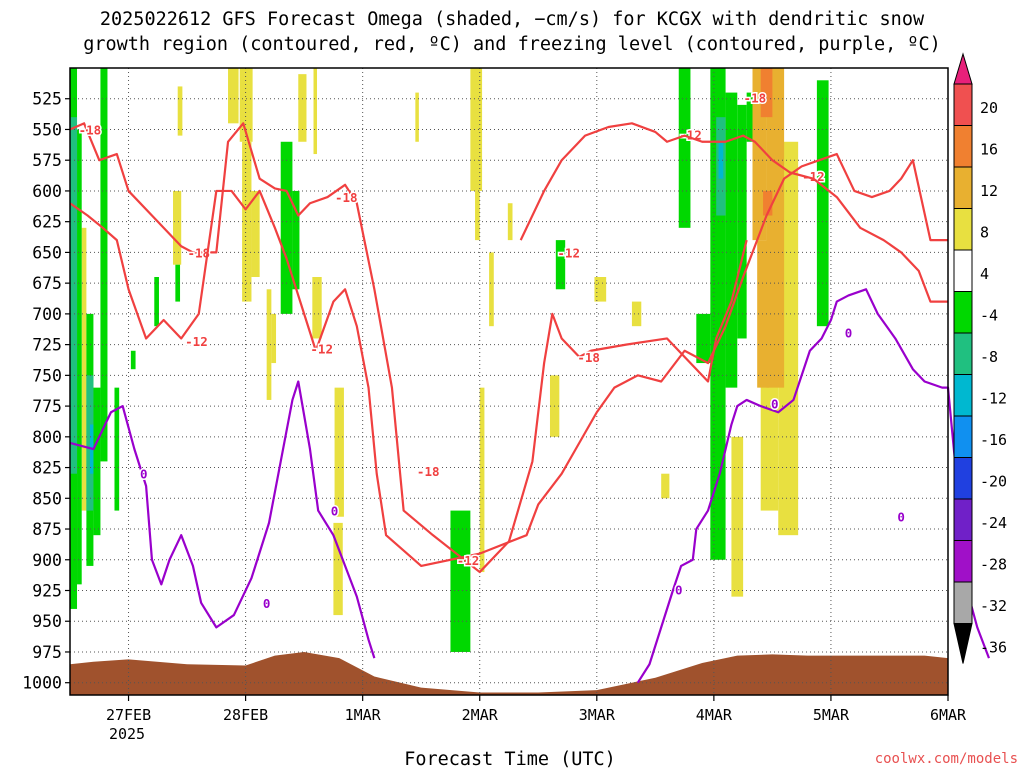 The width and height of the screenshot is (1024, 768). Describe the element at coordinates (47, 345) in the screenshot. I see `y-tick-label: 725` at that location.